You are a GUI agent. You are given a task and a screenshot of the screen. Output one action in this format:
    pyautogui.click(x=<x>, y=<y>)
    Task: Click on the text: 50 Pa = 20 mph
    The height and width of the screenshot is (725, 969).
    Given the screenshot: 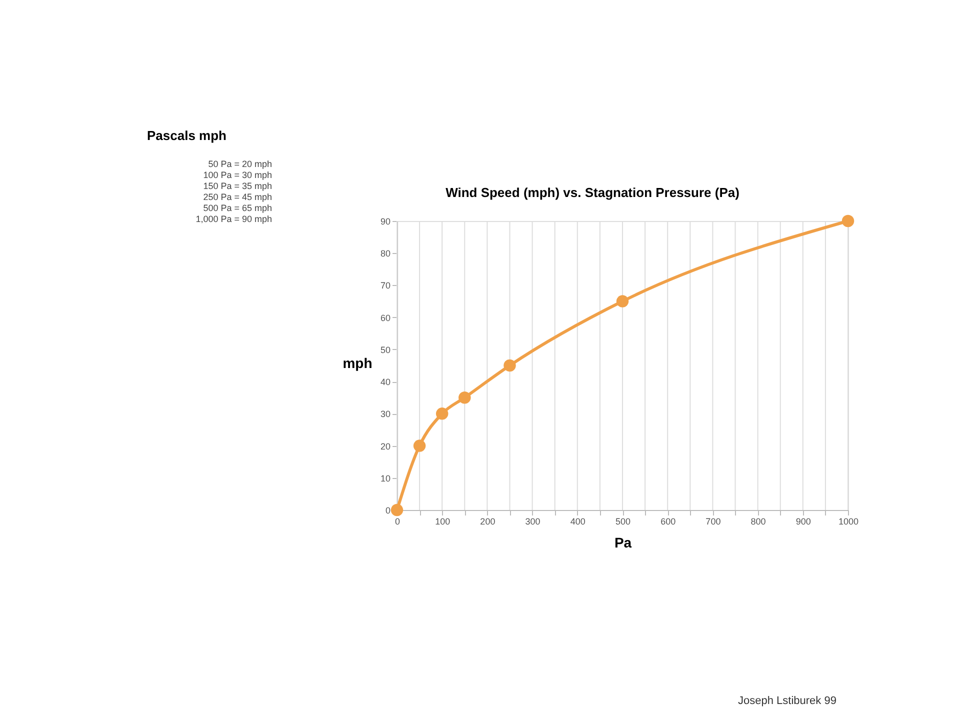 What is the action you would take?
    pyautogui.click(x=240, y=164)
    